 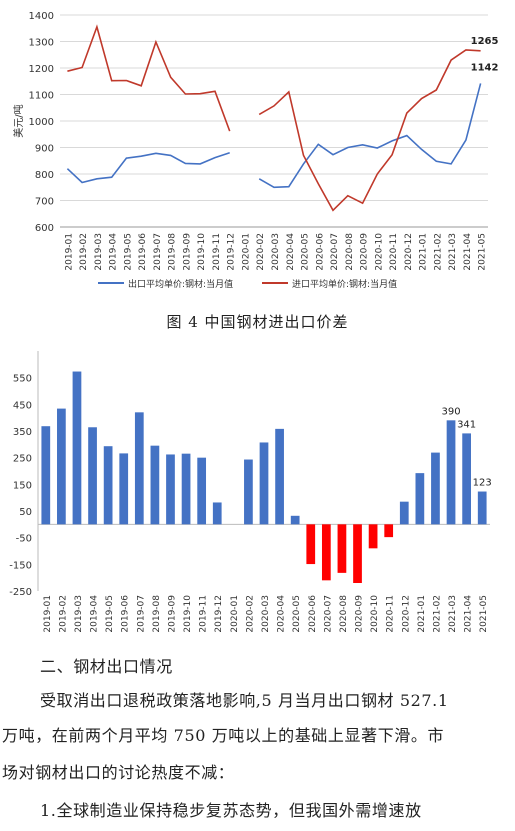 What do you see at coordinates (41, 96) in the screenshot?
I see `y-tick-label: 1100` at bounding box center [41, 96].